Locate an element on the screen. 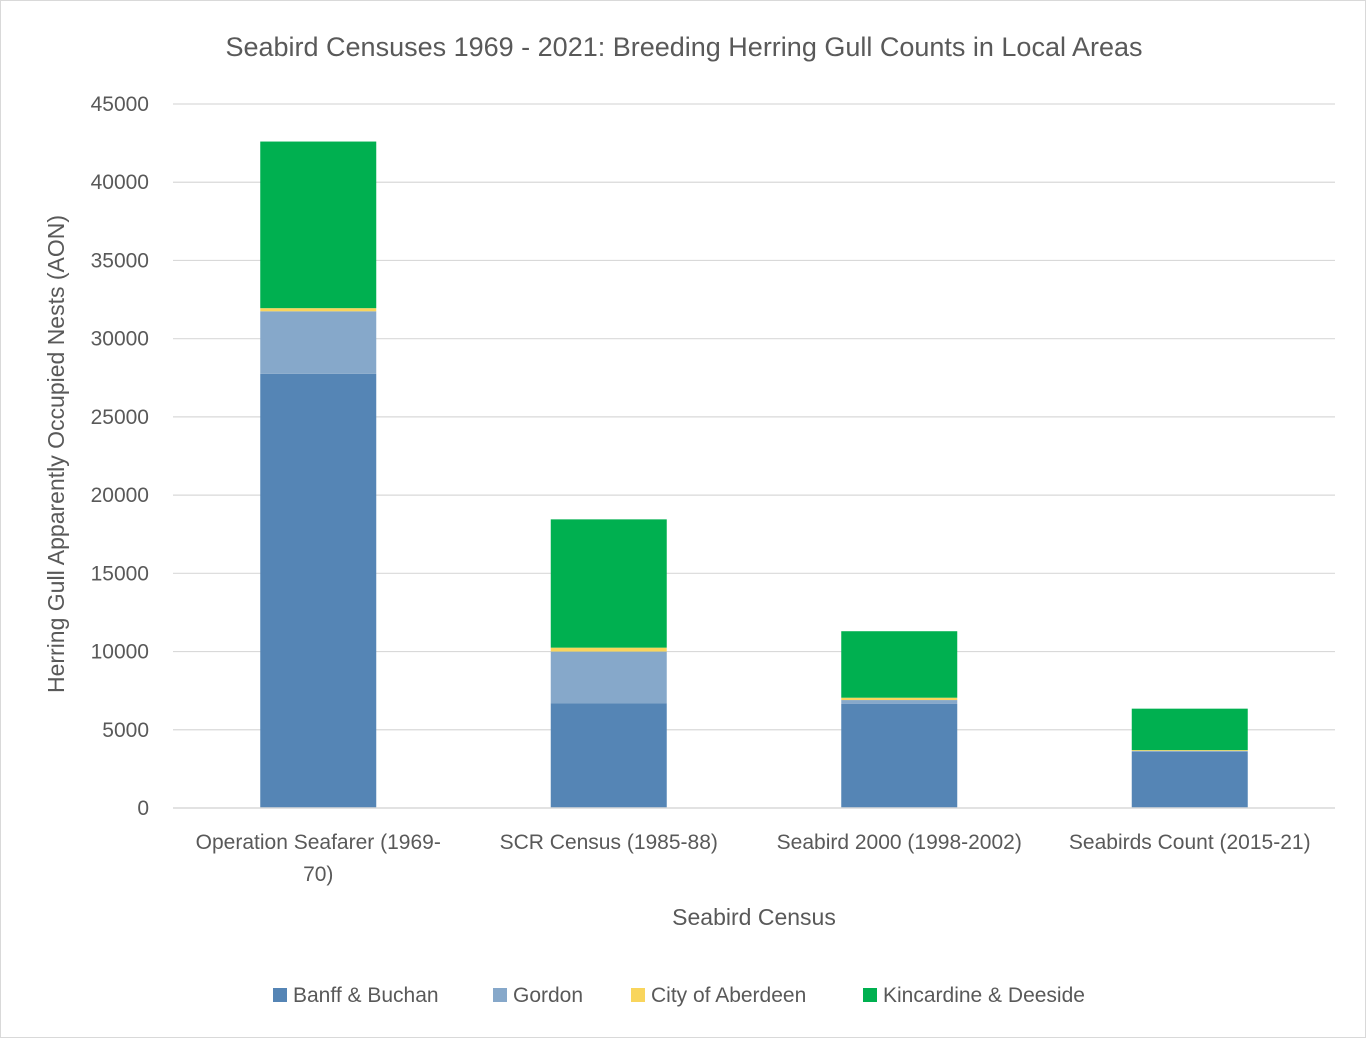 This screenshot has height=1039, width=1366. legend-label: Kincardine & Deeside is located at coordinates (984, 995).